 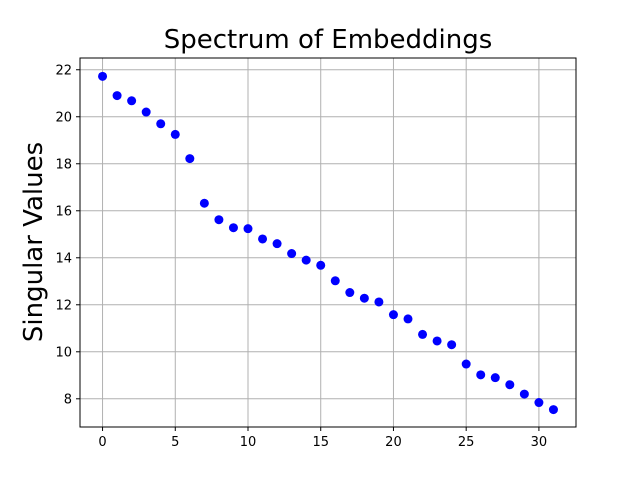 What do you see at coordinates (63, 117) in the screenshot?
I see `y-tick-label: 20` at bounding box center [63, 117].